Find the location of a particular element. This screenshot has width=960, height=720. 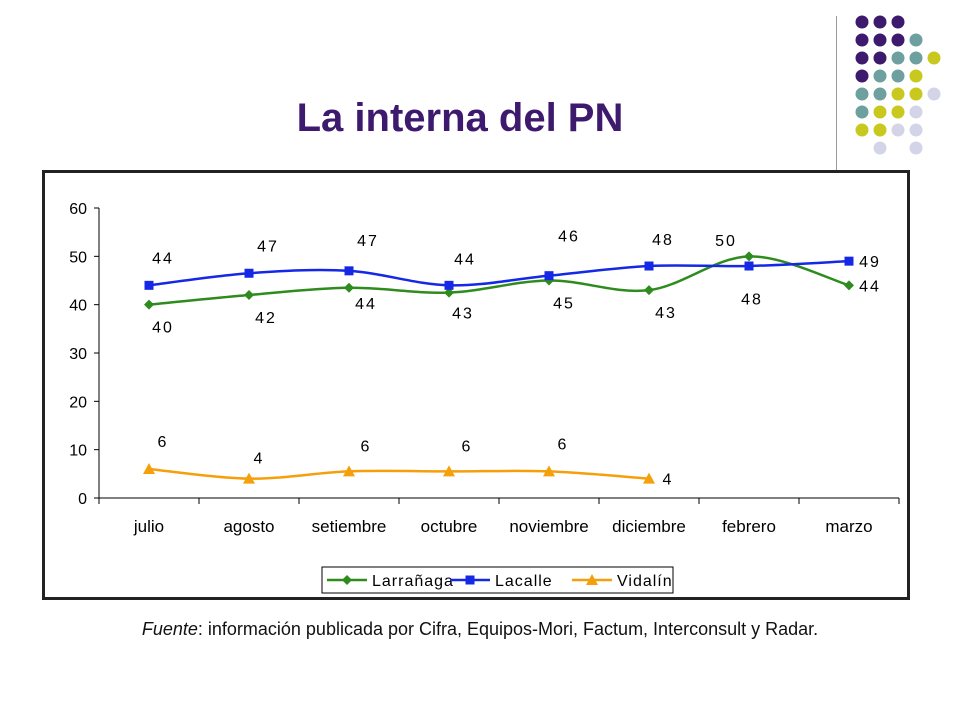

y-tick-label: 50 is located at coordinates (78, 257).